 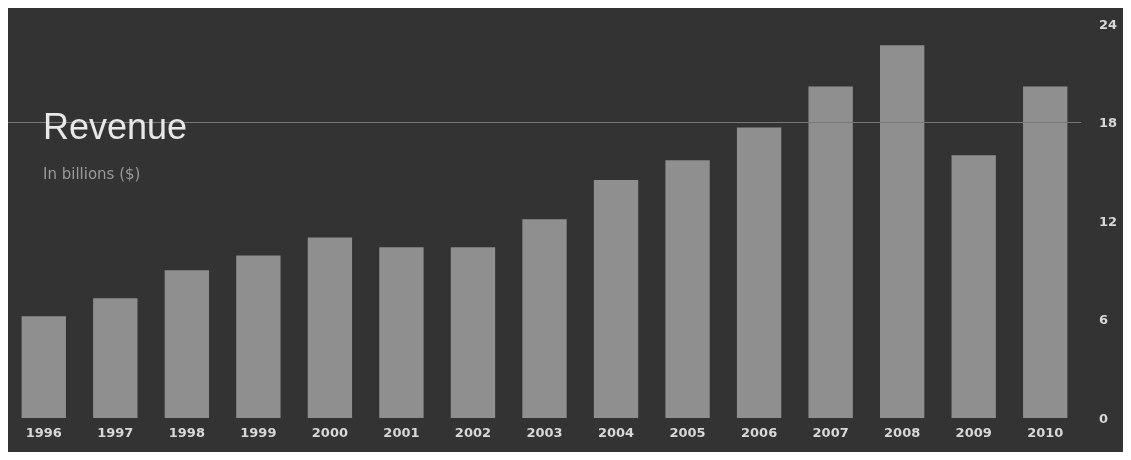 What do you see at coordinates (473, 432) in the screenshot?
I see `x-tick-label: 2002` at bounding box center [473, 432].